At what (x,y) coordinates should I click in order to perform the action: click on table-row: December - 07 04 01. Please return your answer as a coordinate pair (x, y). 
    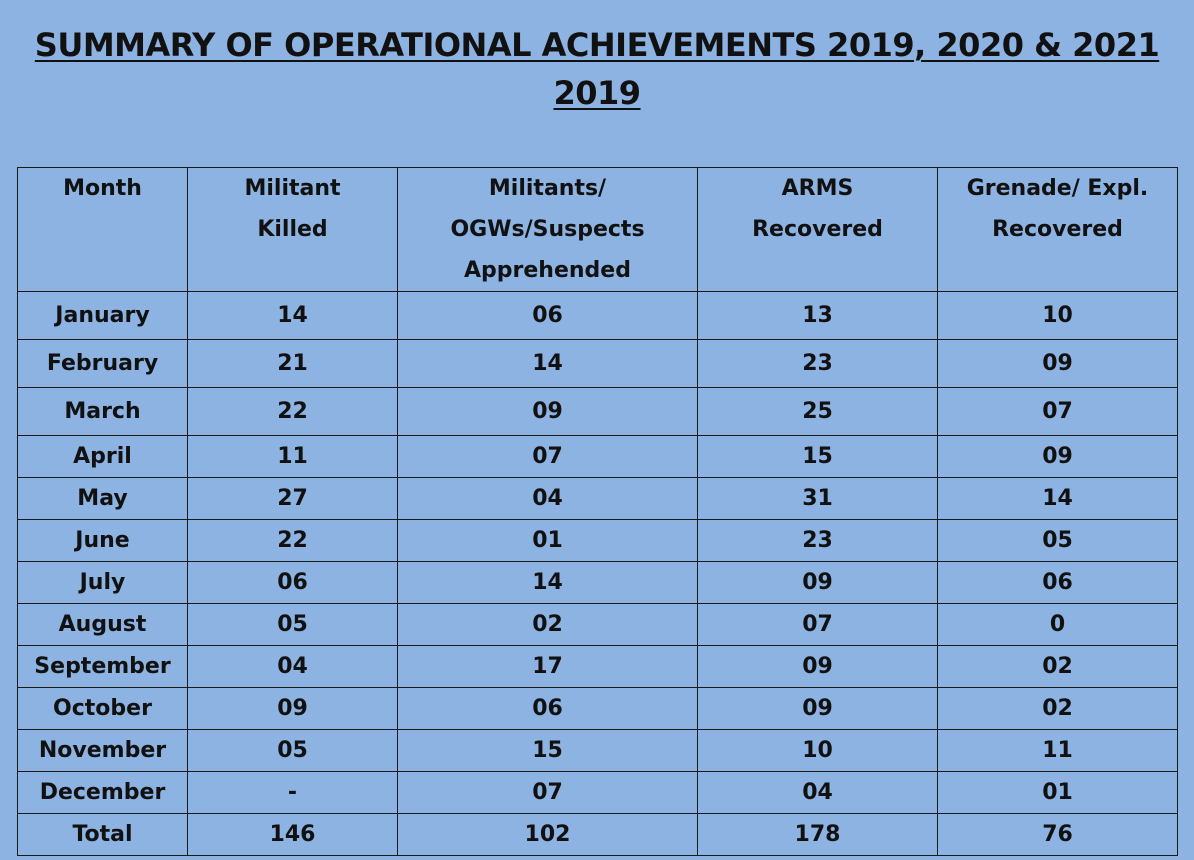
    Looking at the image, I should click on (597, 792).